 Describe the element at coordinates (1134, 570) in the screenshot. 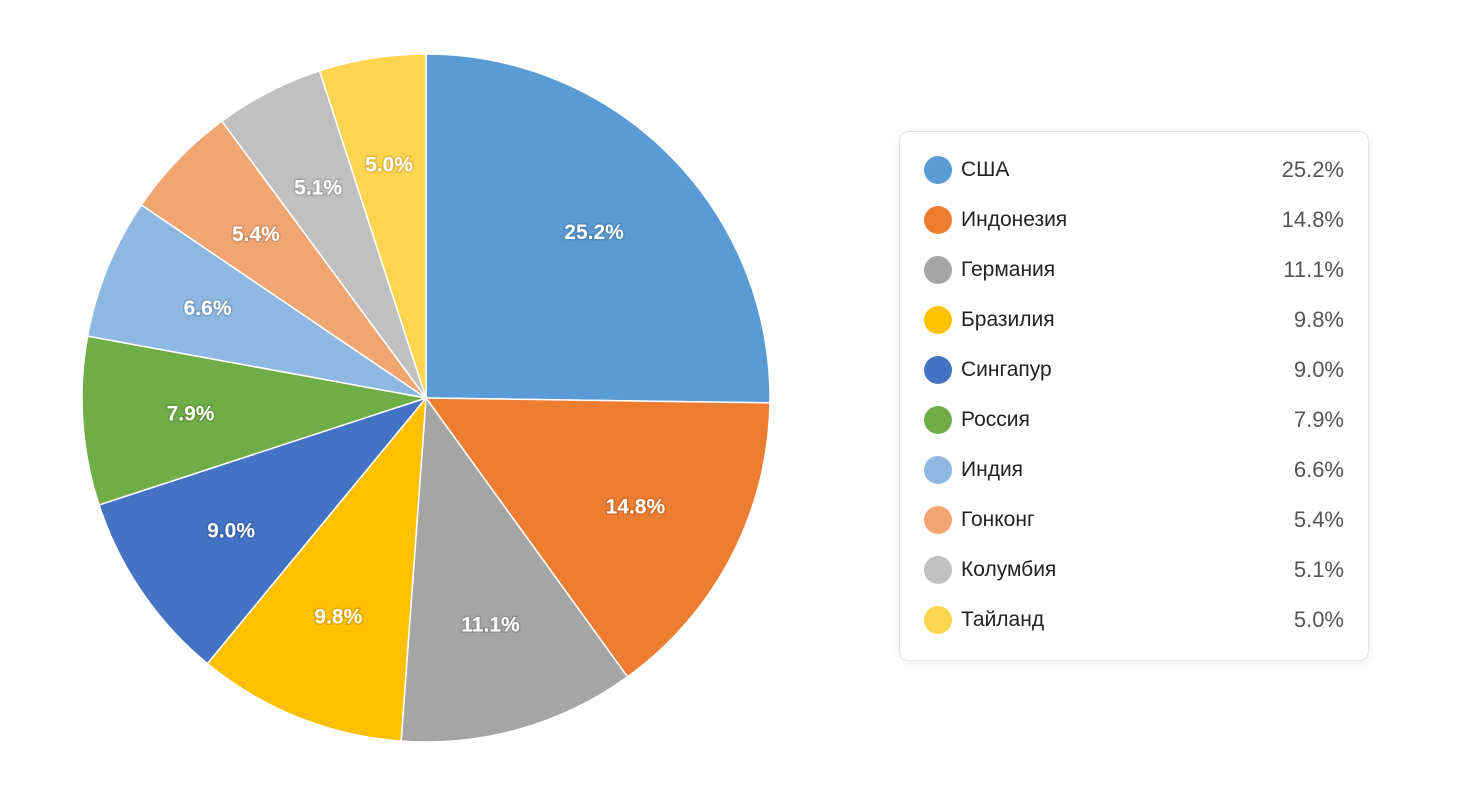

I see `legend-item: Колумбия 5.1%` at that location.